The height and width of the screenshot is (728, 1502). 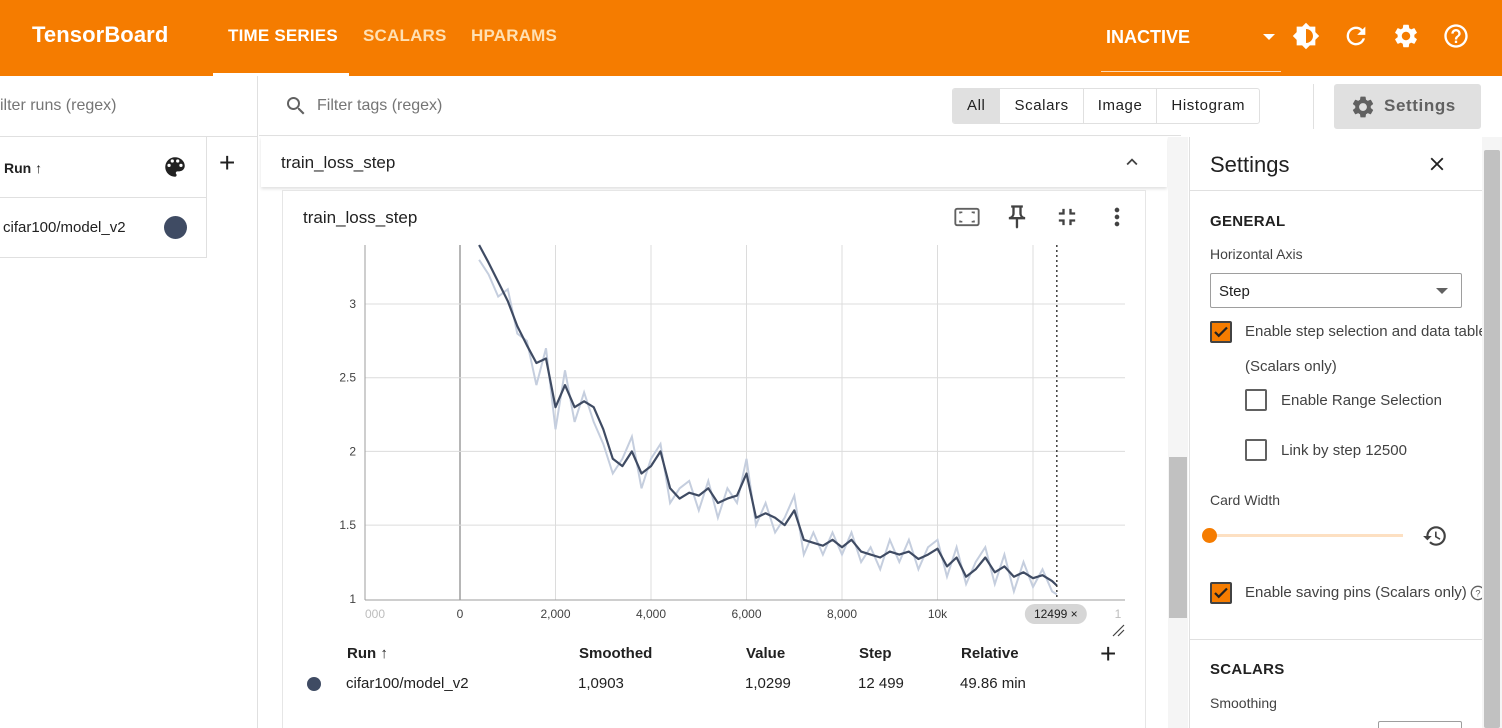 I want to click on dt-cell-run: cifar100/model_v2, so click(x=407, y=683).